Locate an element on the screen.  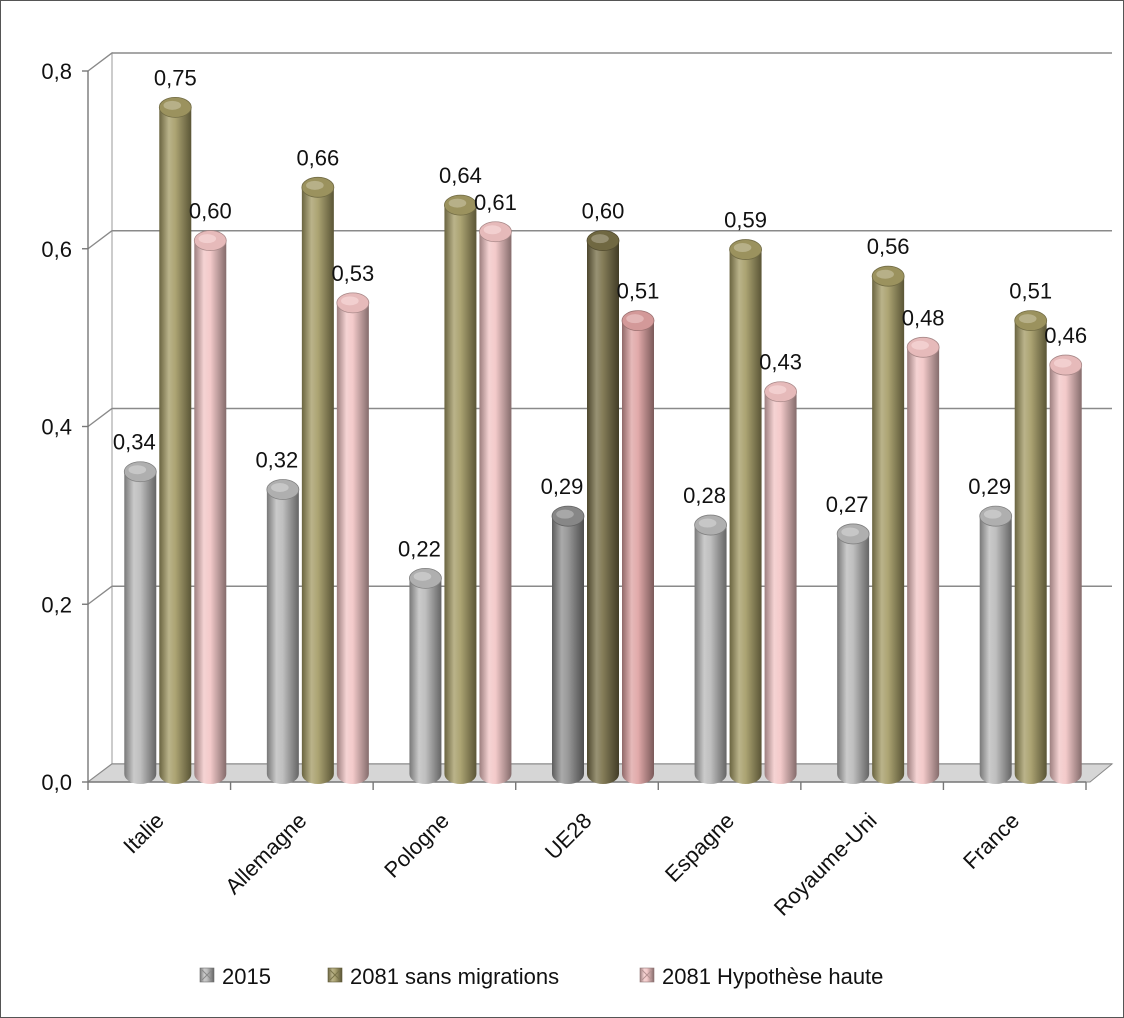
category-label: France is located at coordinates (991, 841).